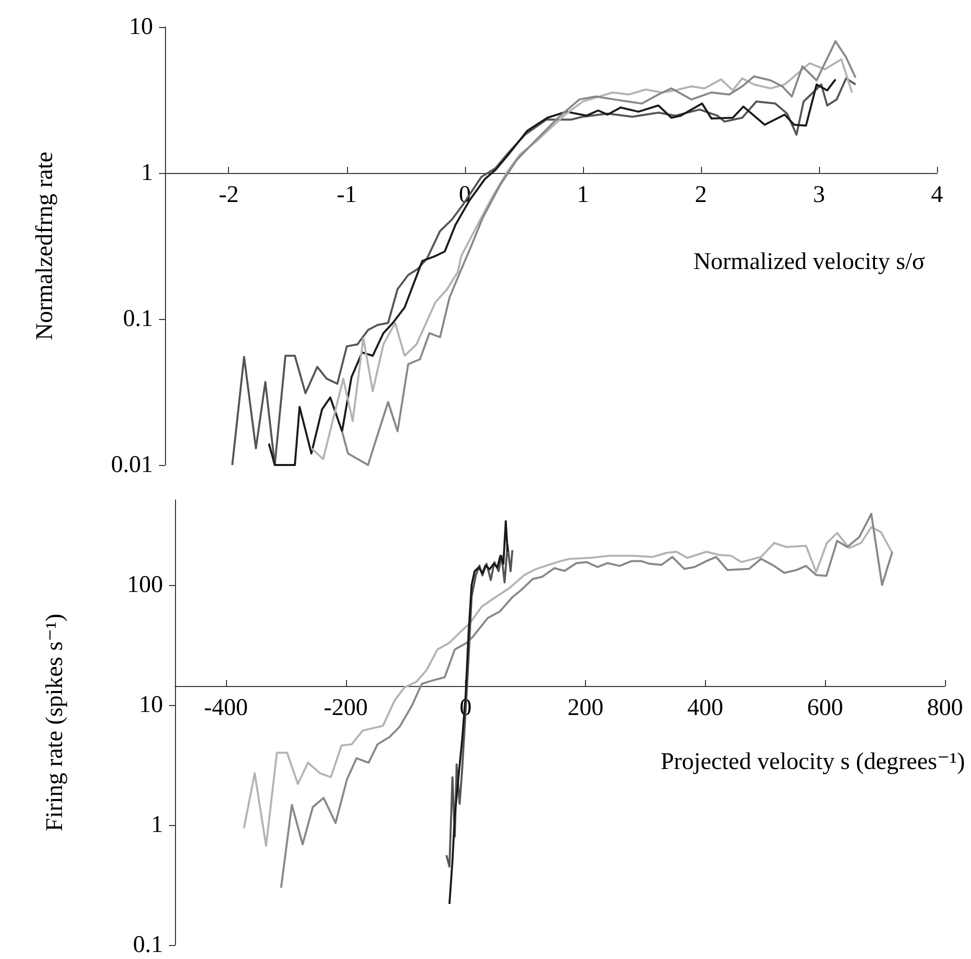 The image size is (971, 959). Describe the element at coordinates (145, 585) in the screenshot. I see `y-tick-label: 100` at that location.